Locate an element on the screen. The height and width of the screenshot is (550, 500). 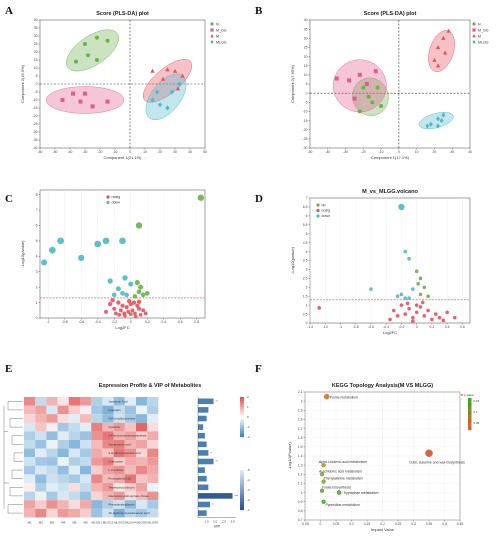
heatmap-column-label: MLGG1 is located at coordinates (97, 522).